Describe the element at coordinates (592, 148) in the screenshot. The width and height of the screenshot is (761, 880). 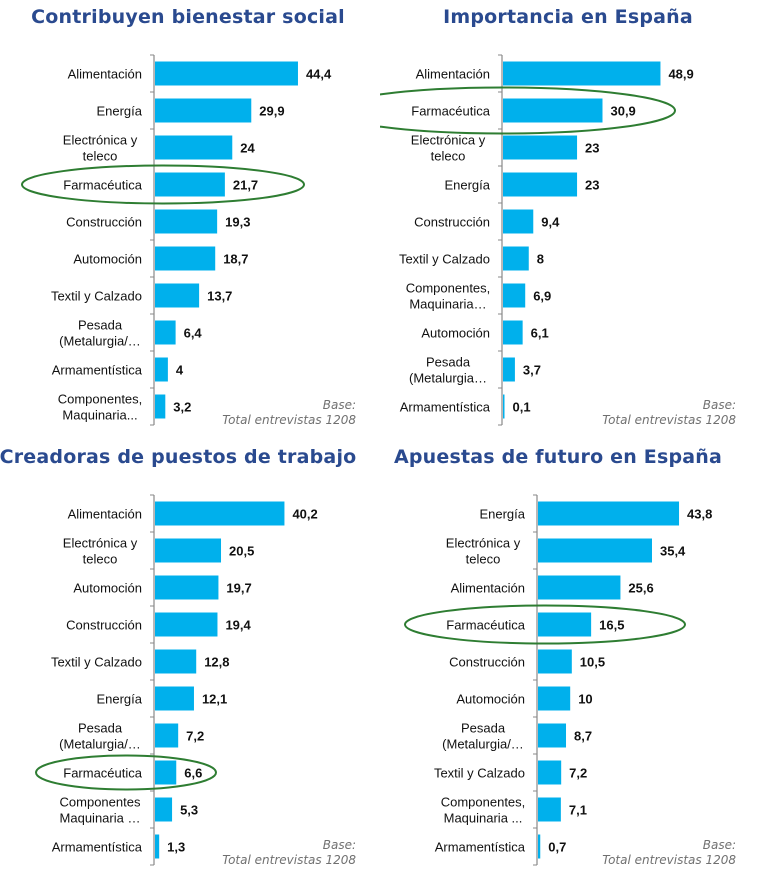
I see `data-label: 23` at that location.